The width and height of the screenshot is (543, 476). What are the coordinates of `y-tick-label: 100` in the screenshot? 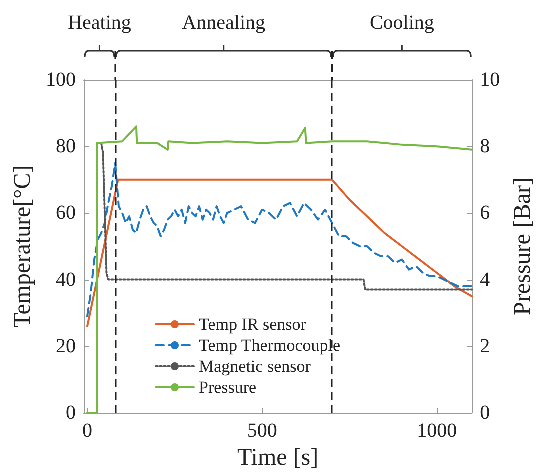 It's located at (61, 80).